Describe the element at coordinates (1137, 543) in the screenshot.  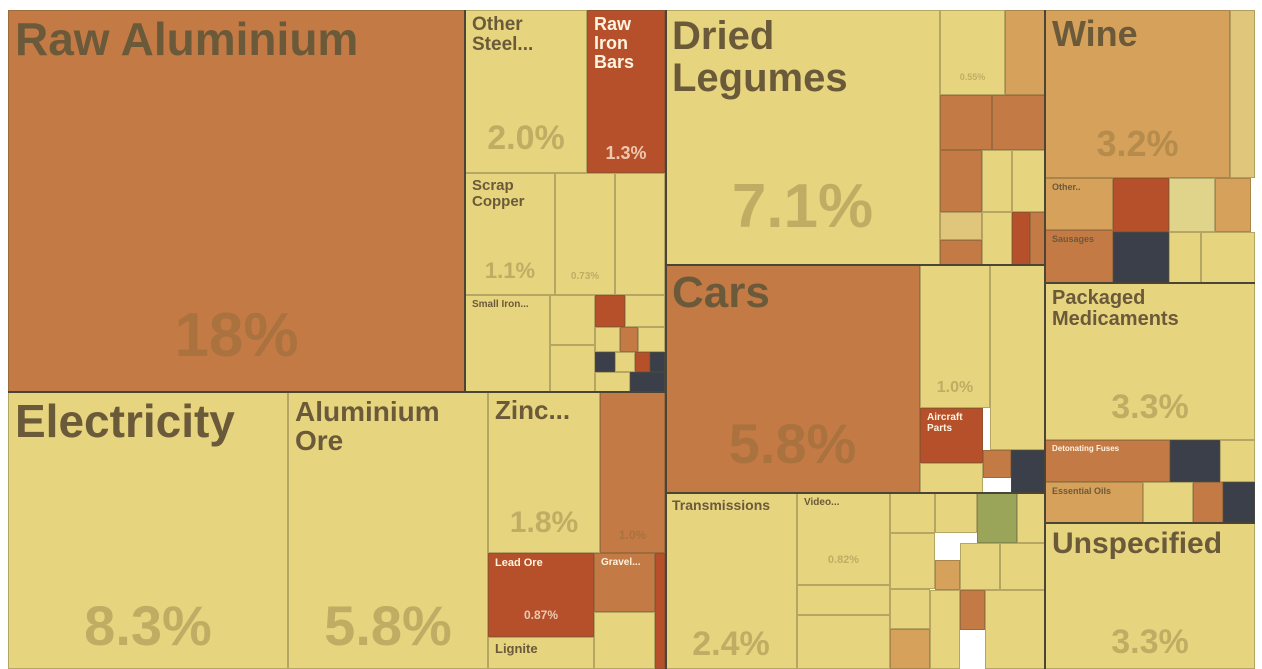
I see `tile-label: Unspecified` at that location.